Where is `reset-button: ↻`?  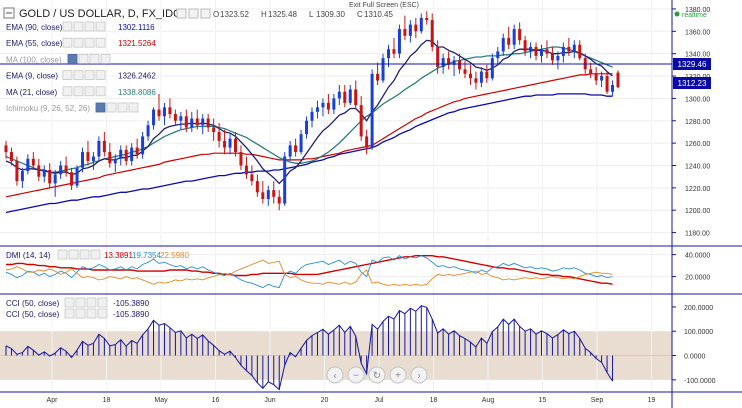
reset-button: ↻ is located at coordinates (377, 375).